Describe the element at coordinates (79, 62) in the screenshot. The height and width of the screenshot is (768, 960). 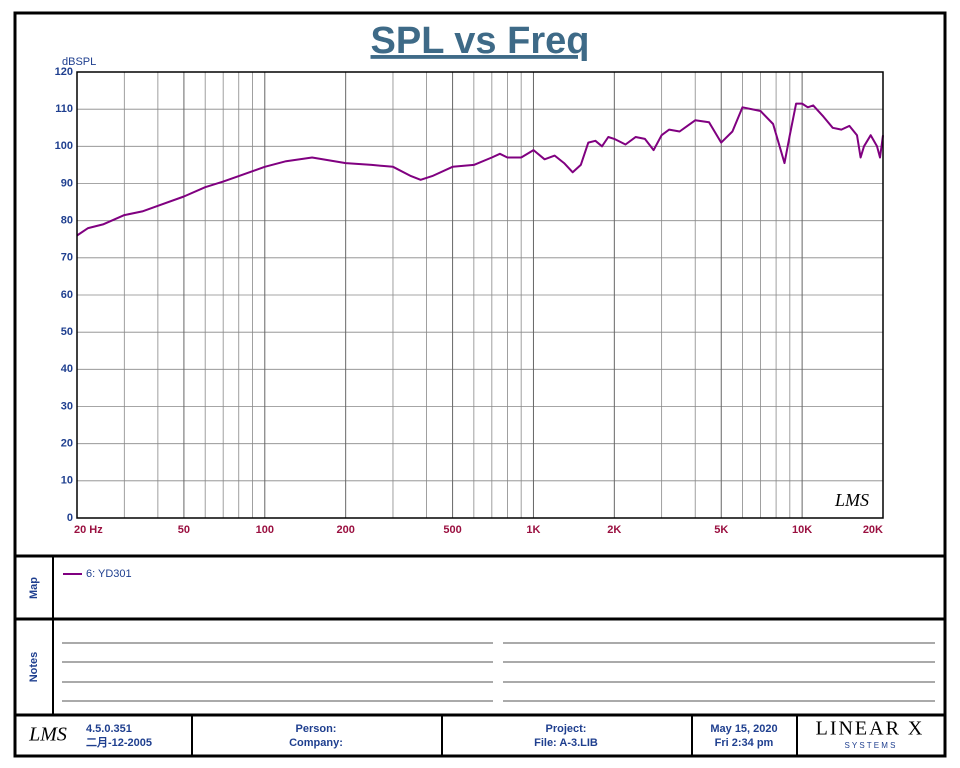
I see `y-axis-label: dBSPL` at that location.